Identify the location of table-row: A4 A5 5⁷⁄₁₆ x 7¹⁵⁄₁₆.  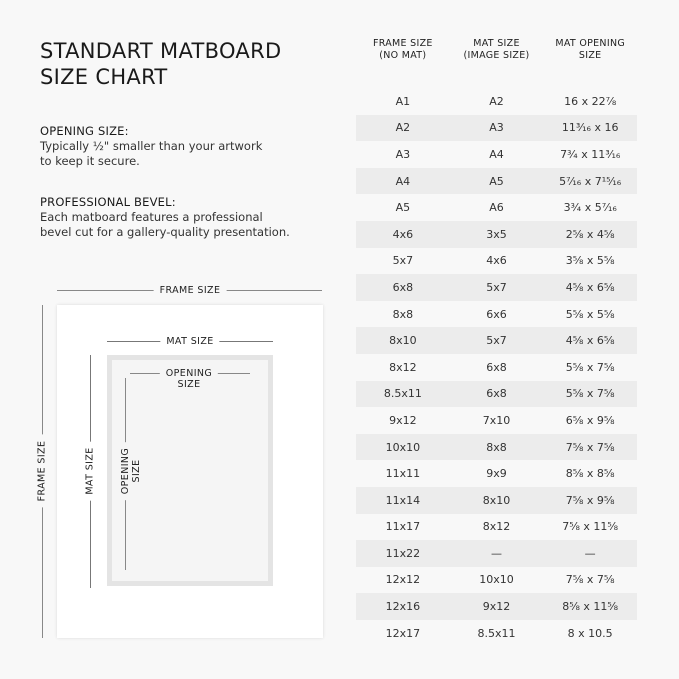
(496, 181).